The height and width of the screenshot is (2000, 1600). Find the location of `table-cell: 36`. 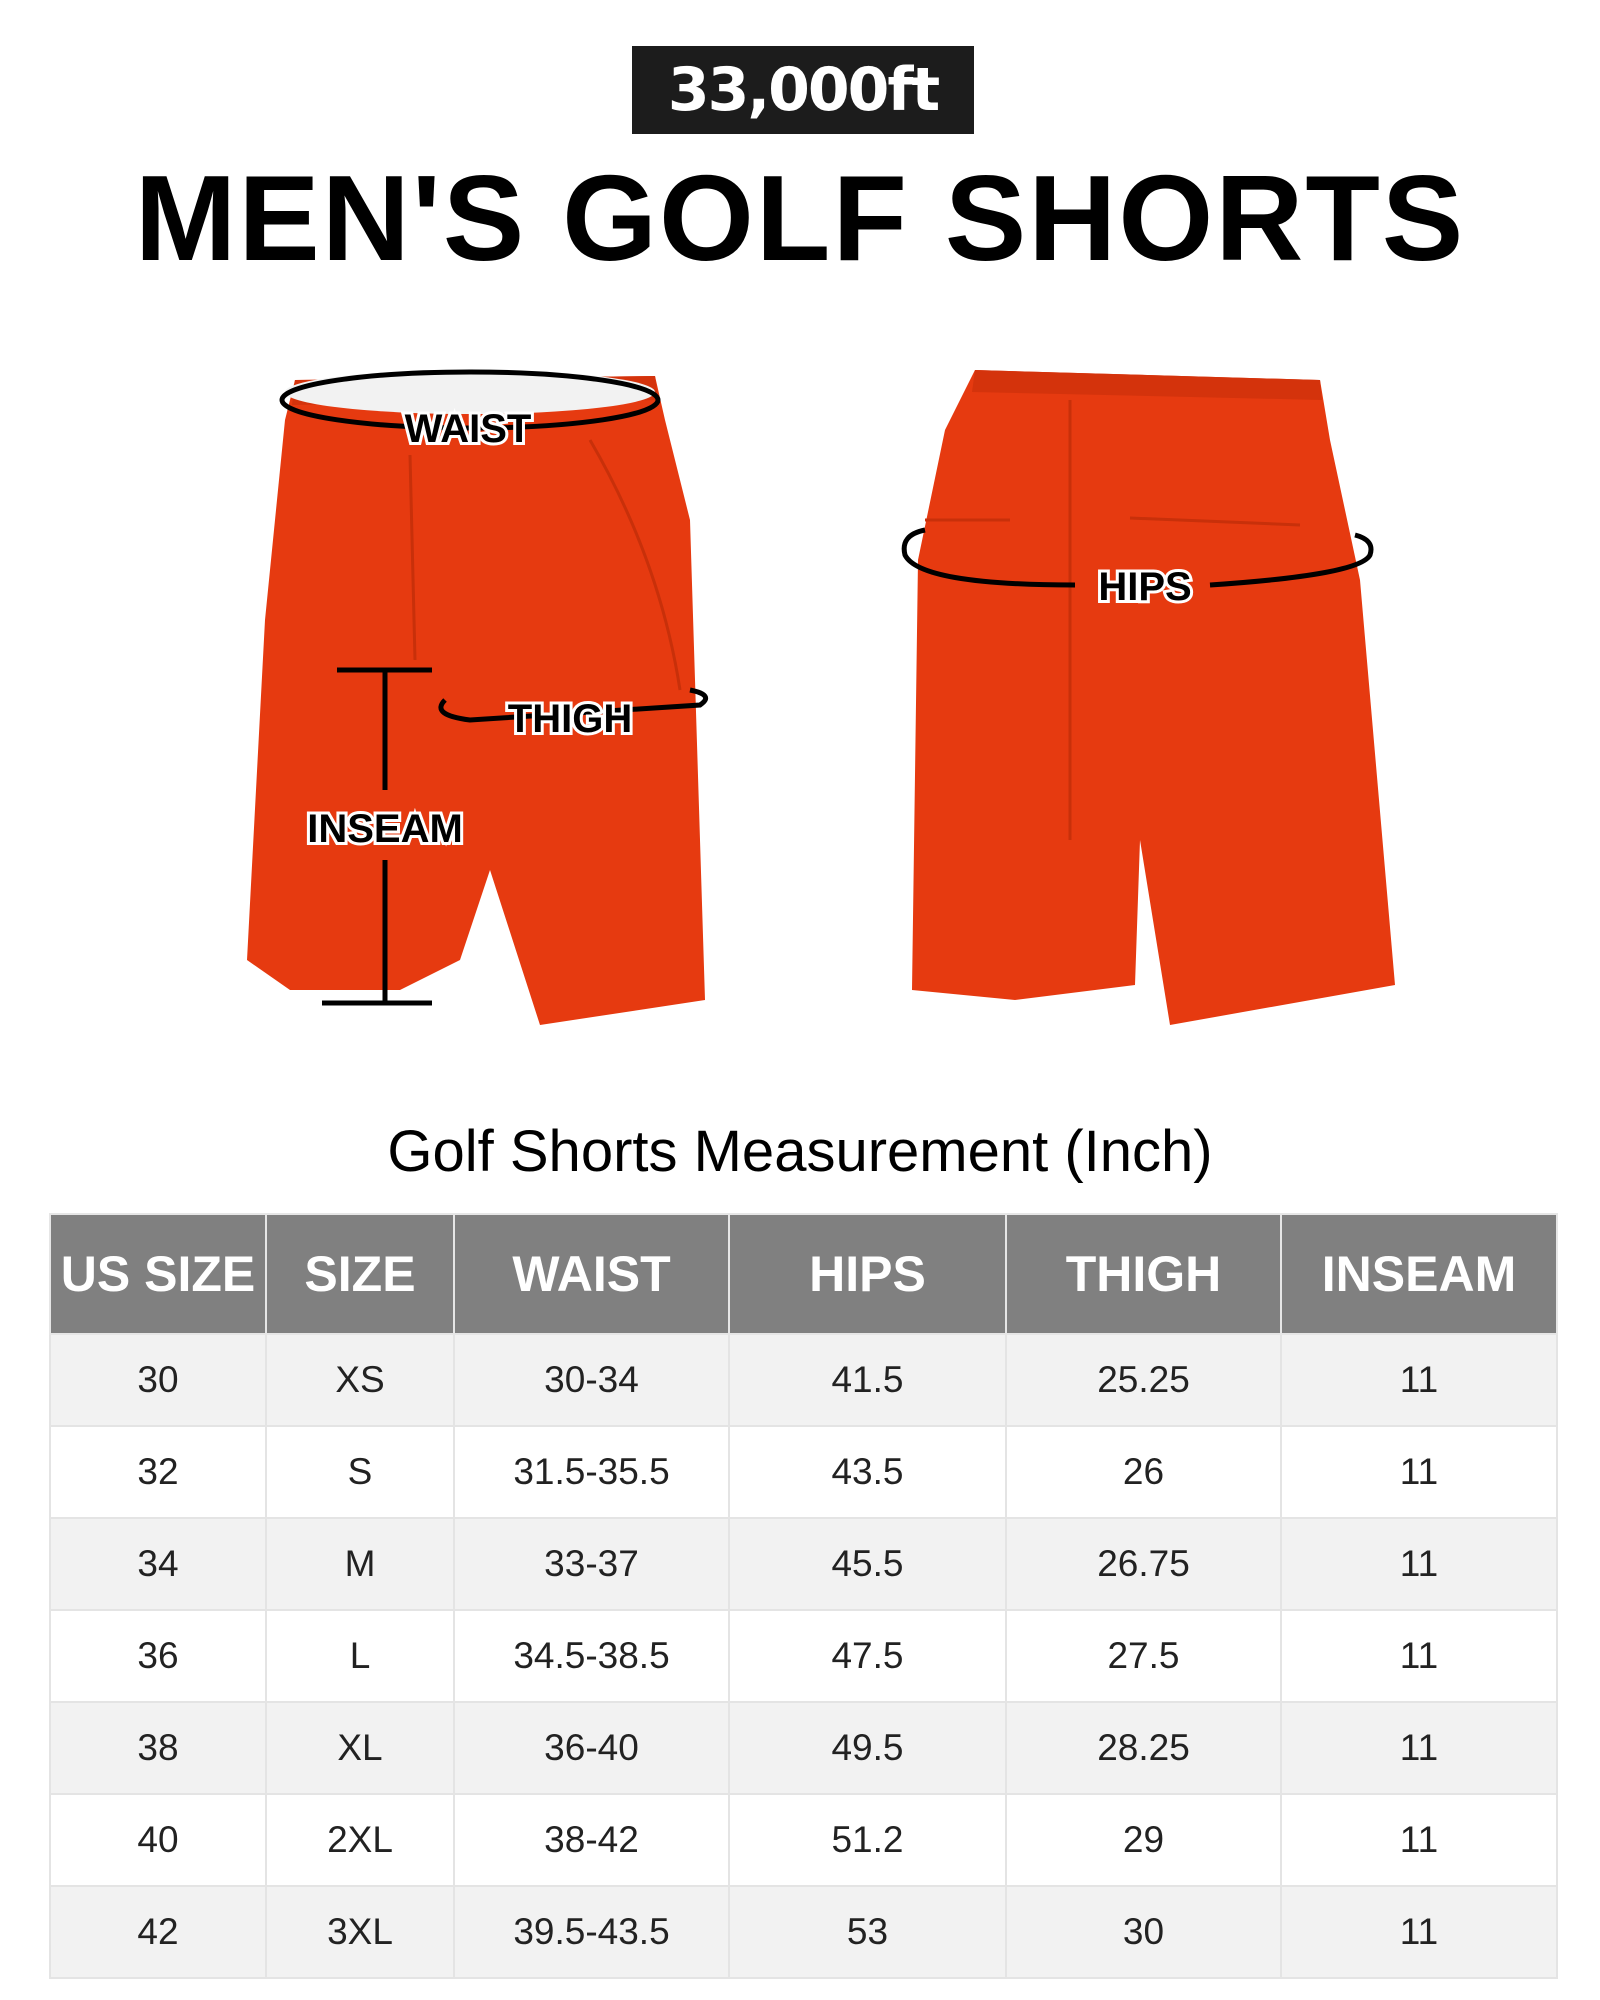

table-cell: 36 is located at coordinates (158, 1656).